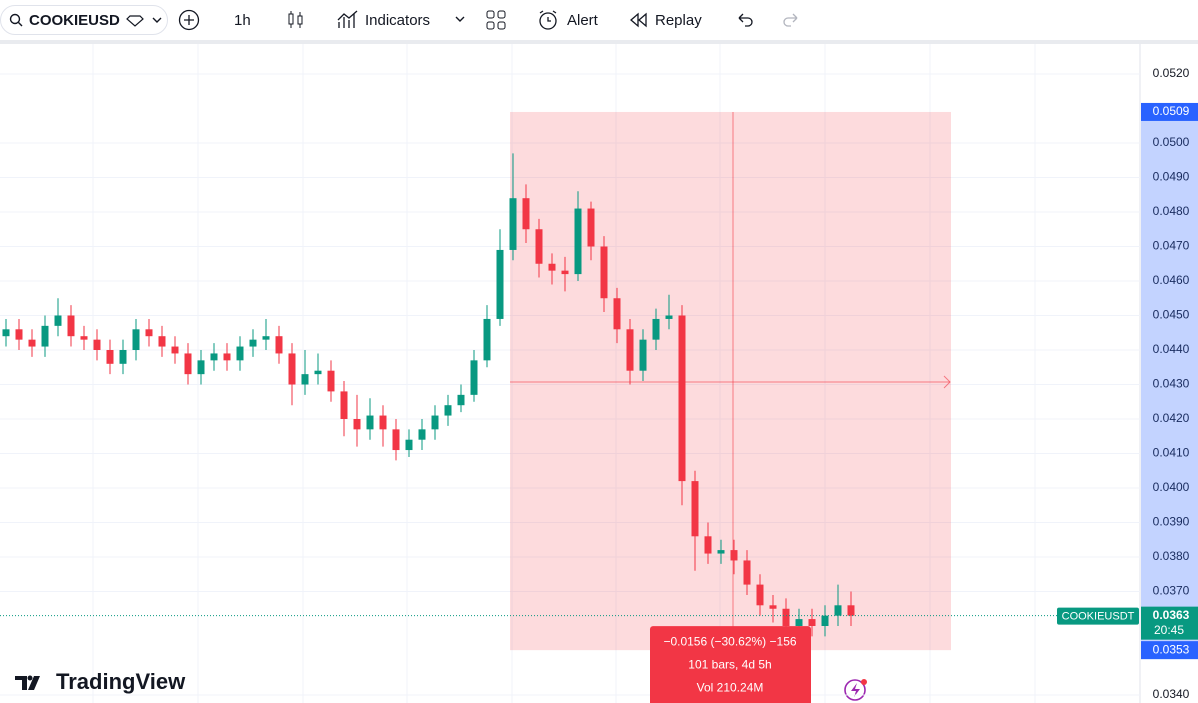 This screenshot has height=703, width=1198. Describe the element at coordinates (1171, 349) in the screenshot. I see `y-tick-label: 0.0440` at that location.